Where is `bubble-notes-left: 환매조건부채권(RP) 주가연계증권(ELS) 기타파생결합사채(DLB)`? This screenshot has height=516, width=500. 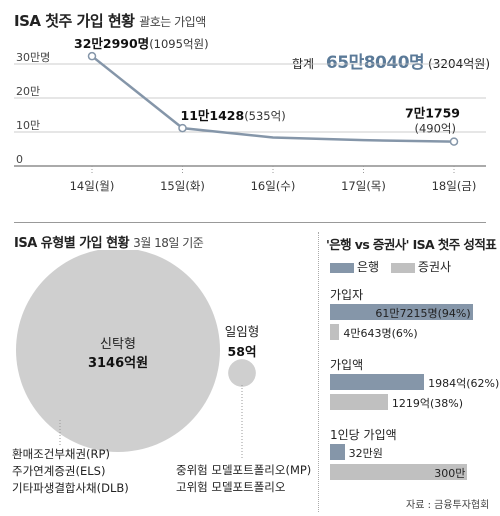
bubble-notes-left: 환매조건부채권(RP) 주가연계증권(ELS) 기타파생결합사채(DLB) is located at coordinates (70, 471).